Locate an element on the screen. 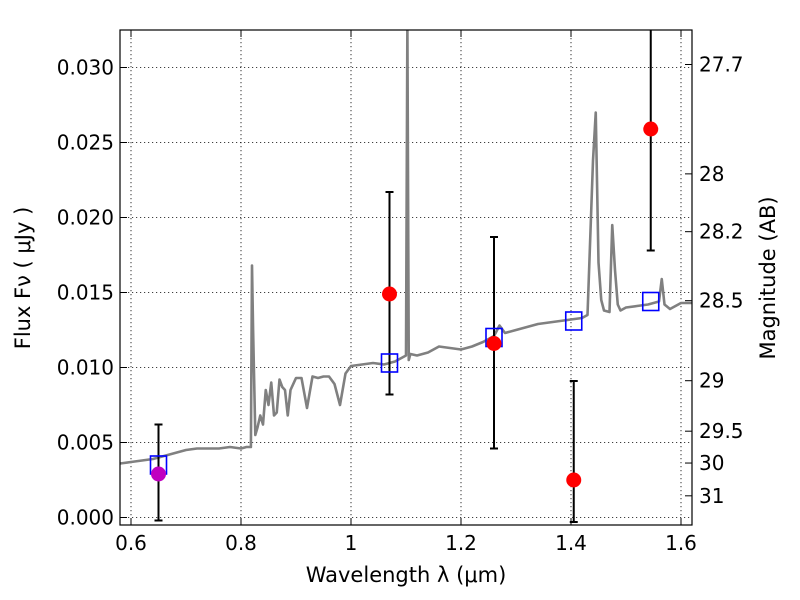  x-tick-label: 0.8 is located at coordinates (241, 543).